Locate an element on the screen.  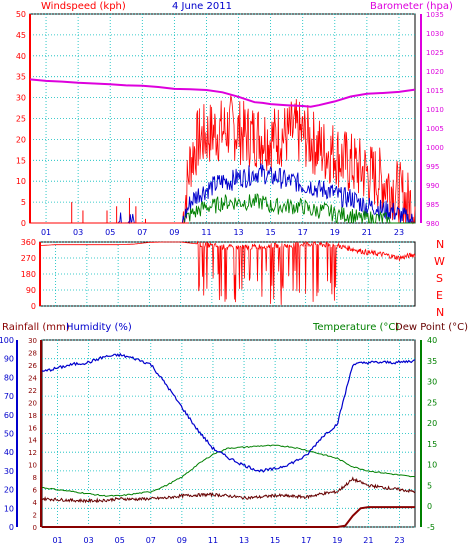
wind-tick-label: 10 is located at coordinates (21, 181).